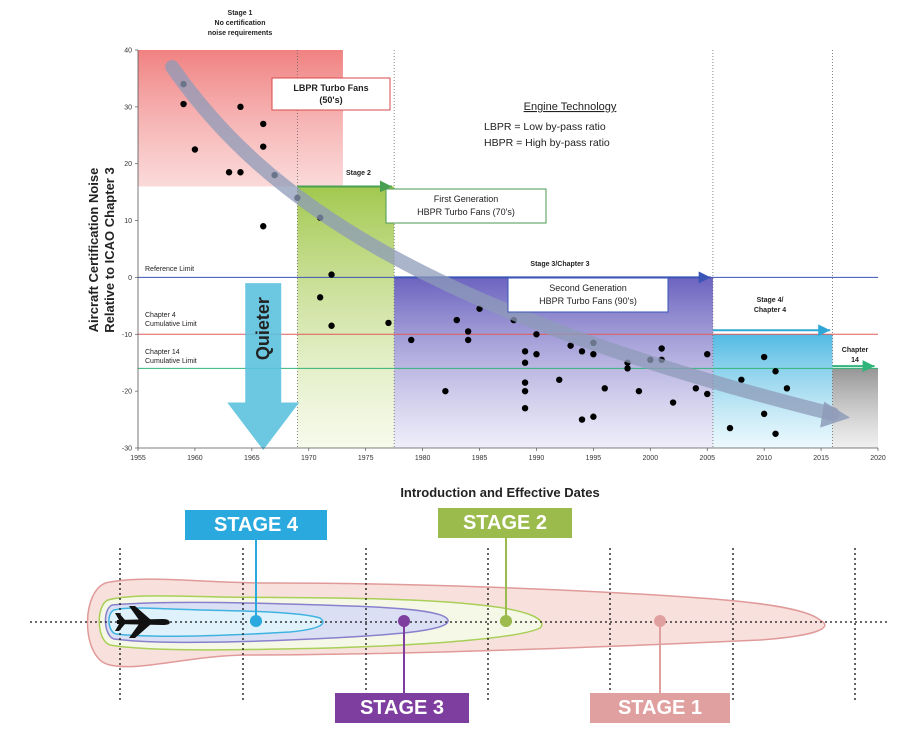 This screenshot has width=901, height=729. What do you see at coordinates (128, 51) in the screenshot?
I see `y-tick-label: 40` at bounding box center [128, 51].